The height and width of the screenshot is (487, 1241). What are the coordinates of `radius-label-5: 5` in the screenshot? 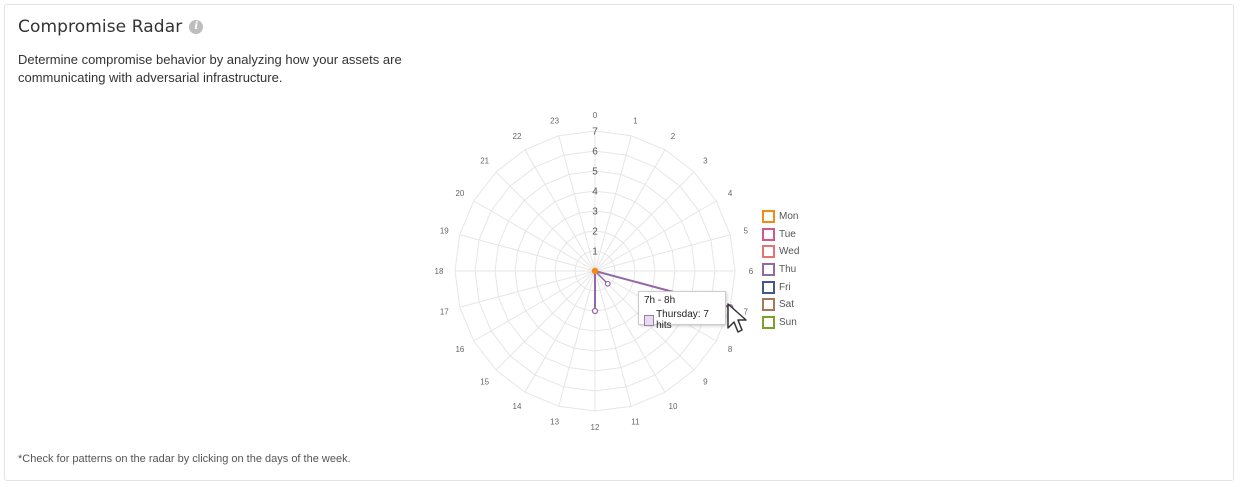 It's located at (595, 172).